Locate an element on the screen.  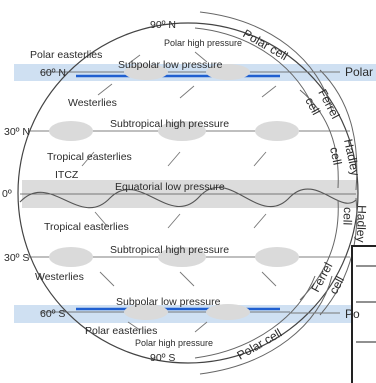
lat-30s: 30º S is located at coordinates (16, 258).